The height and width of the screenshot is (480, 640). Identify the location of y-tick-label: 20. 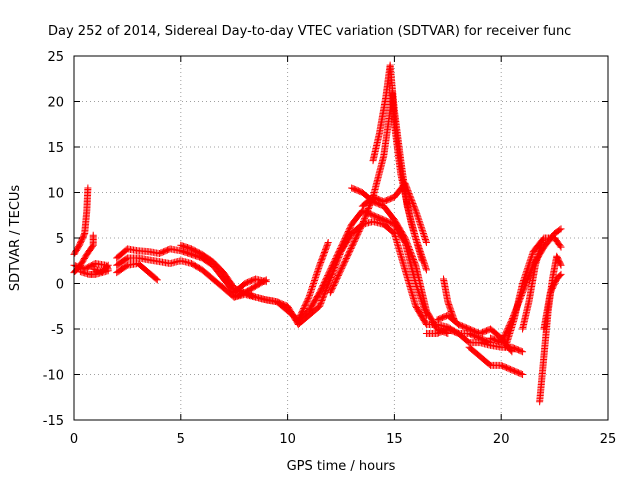
(55, 103).